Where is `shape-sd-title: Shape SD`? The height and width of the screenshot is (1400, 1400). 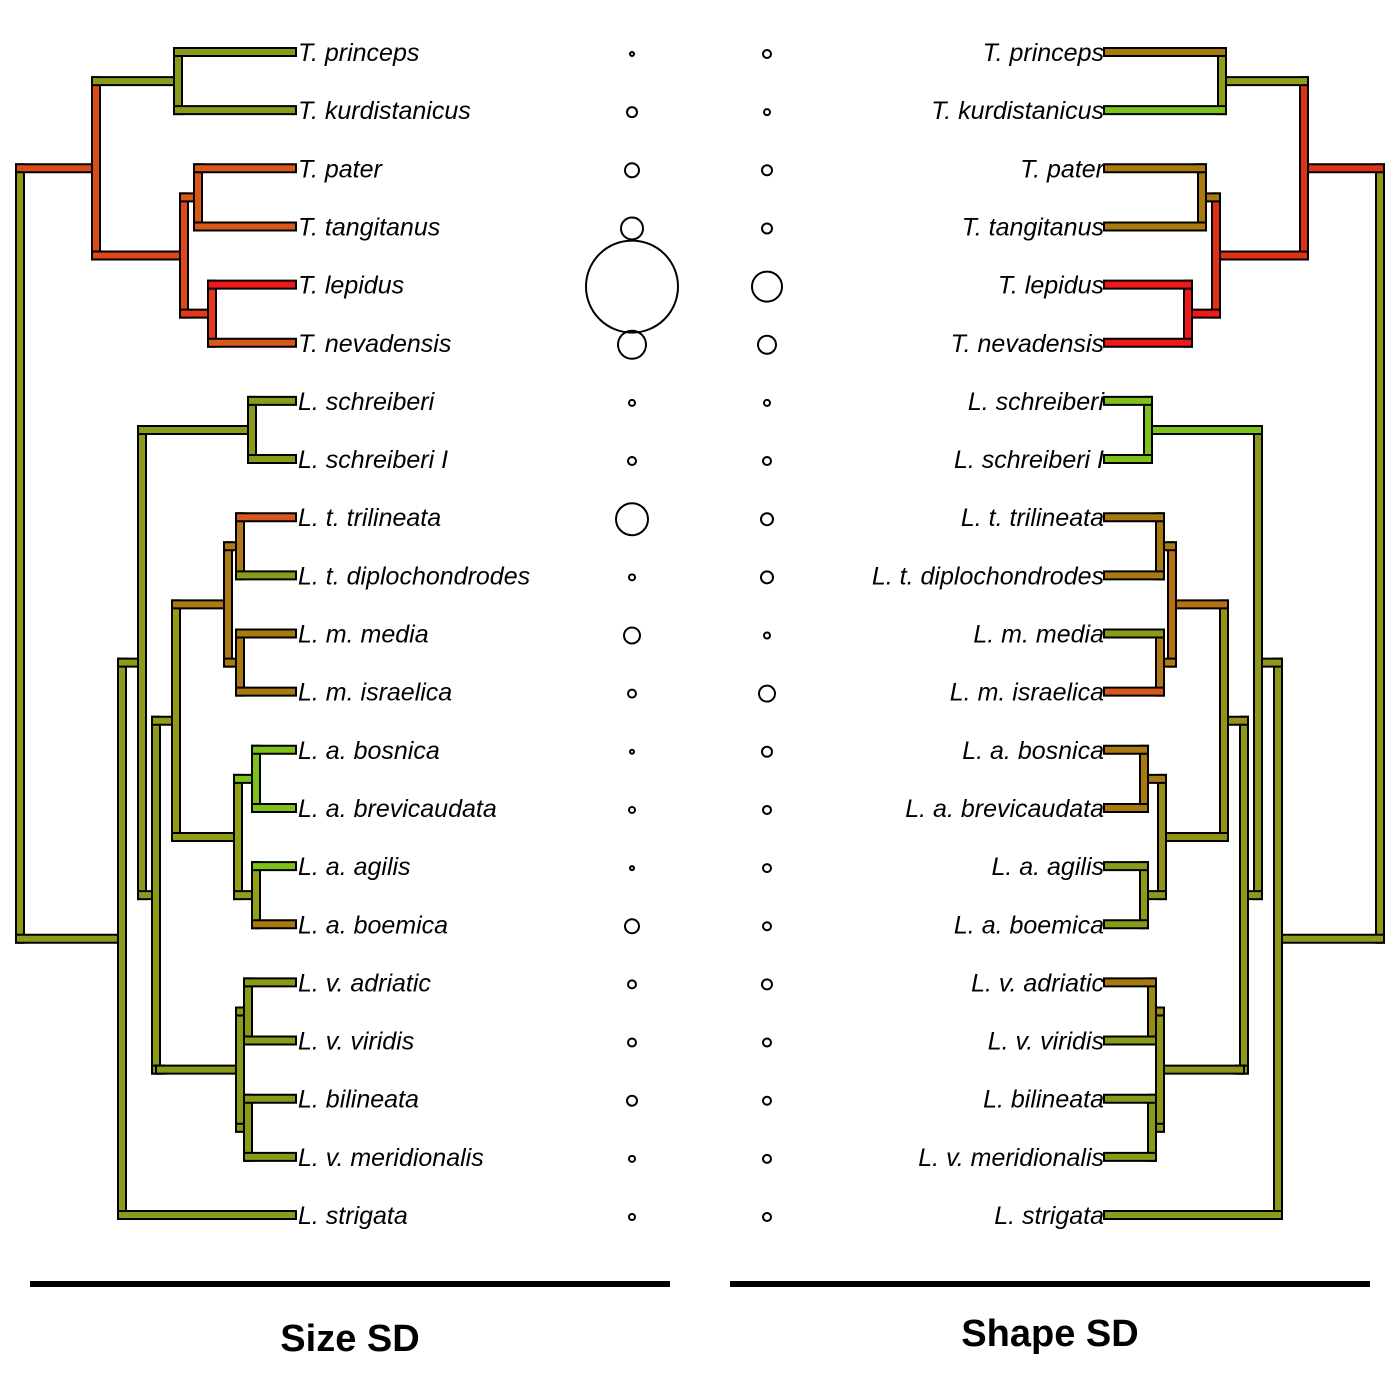
shape-sd-title: Shape SD is located at coordinates (1049, 1334).